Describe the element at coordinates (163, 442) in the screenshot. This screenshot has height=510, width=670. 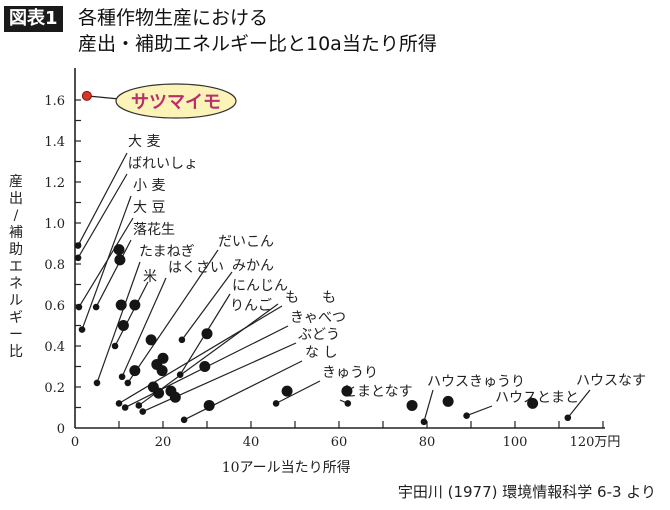
I see `x-tick-label: 20` at that location.